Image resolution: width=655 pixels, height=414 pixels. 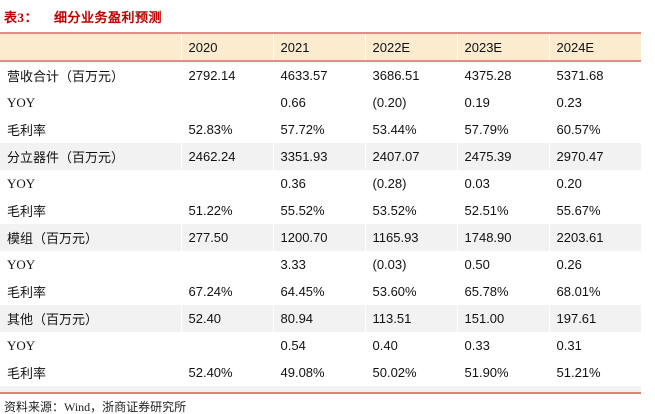 I want to click on cell: 0.23, so click(x=594, y=102).